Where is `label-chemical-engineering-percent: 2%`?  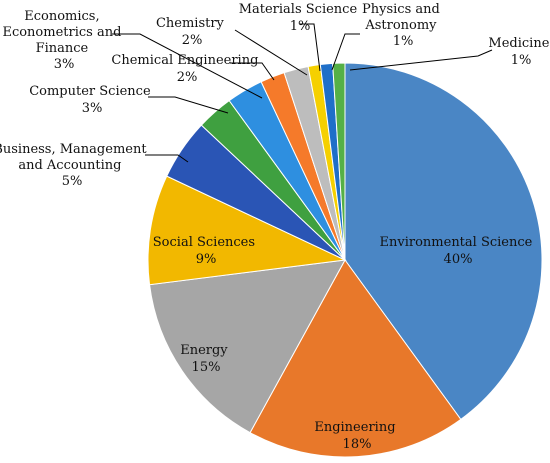
label-chemical-engineering-percent: 2% is located at coordinates (187, 77).